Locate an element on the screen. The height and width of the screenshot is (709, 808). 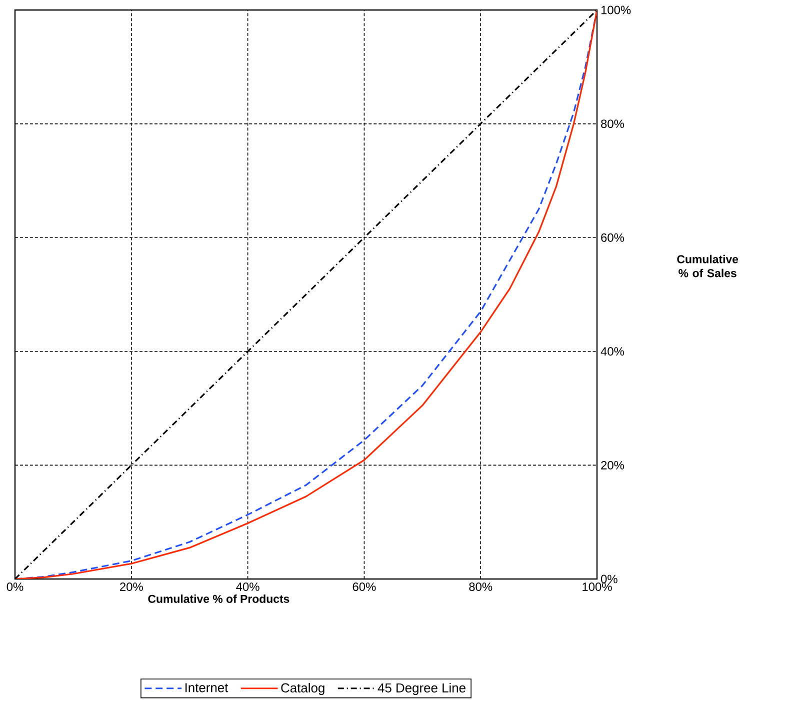
legend-label: Catalog is located at coordinates (302, 689).